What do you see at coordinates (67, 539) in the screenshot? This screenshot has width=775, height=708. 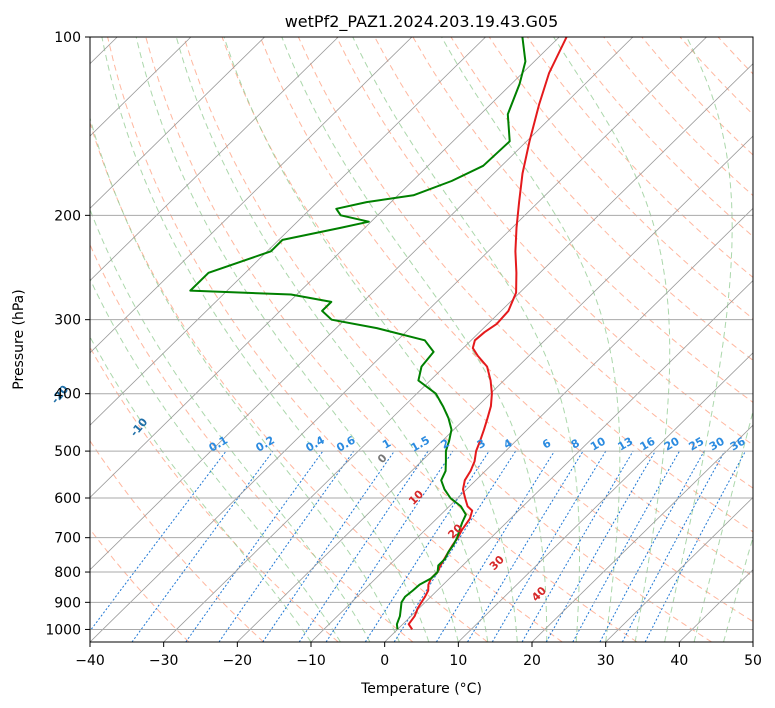 I see `y-tick-label: 700` at bounding box center [67, 539].